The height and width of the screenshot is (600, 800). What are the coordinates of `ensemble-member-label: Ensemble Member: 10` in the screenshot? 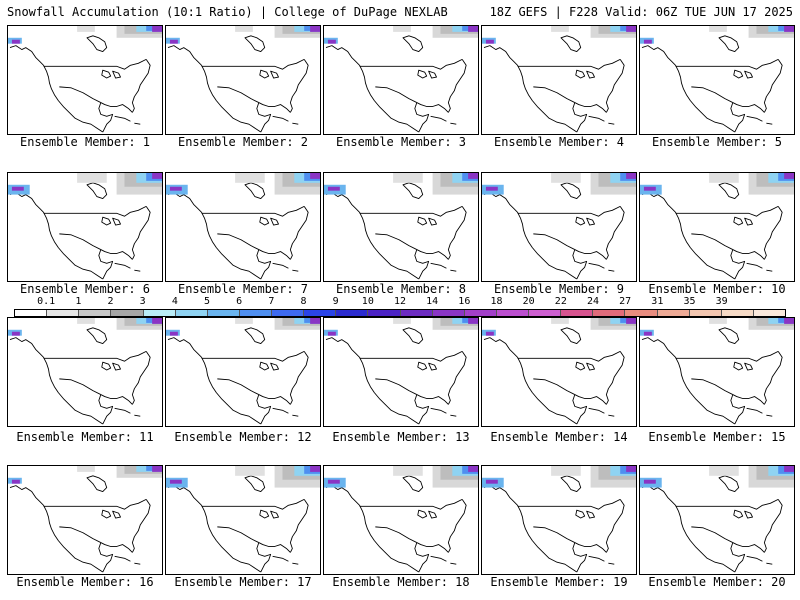 It's located at (717, 289).